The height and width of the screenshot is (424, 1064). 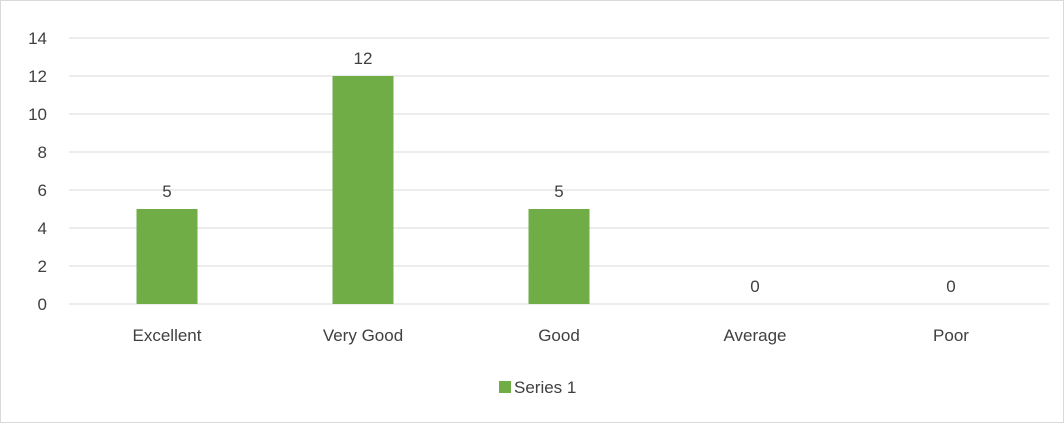 I want to click on y-tick-label: 14, so click(x=37, y=38).